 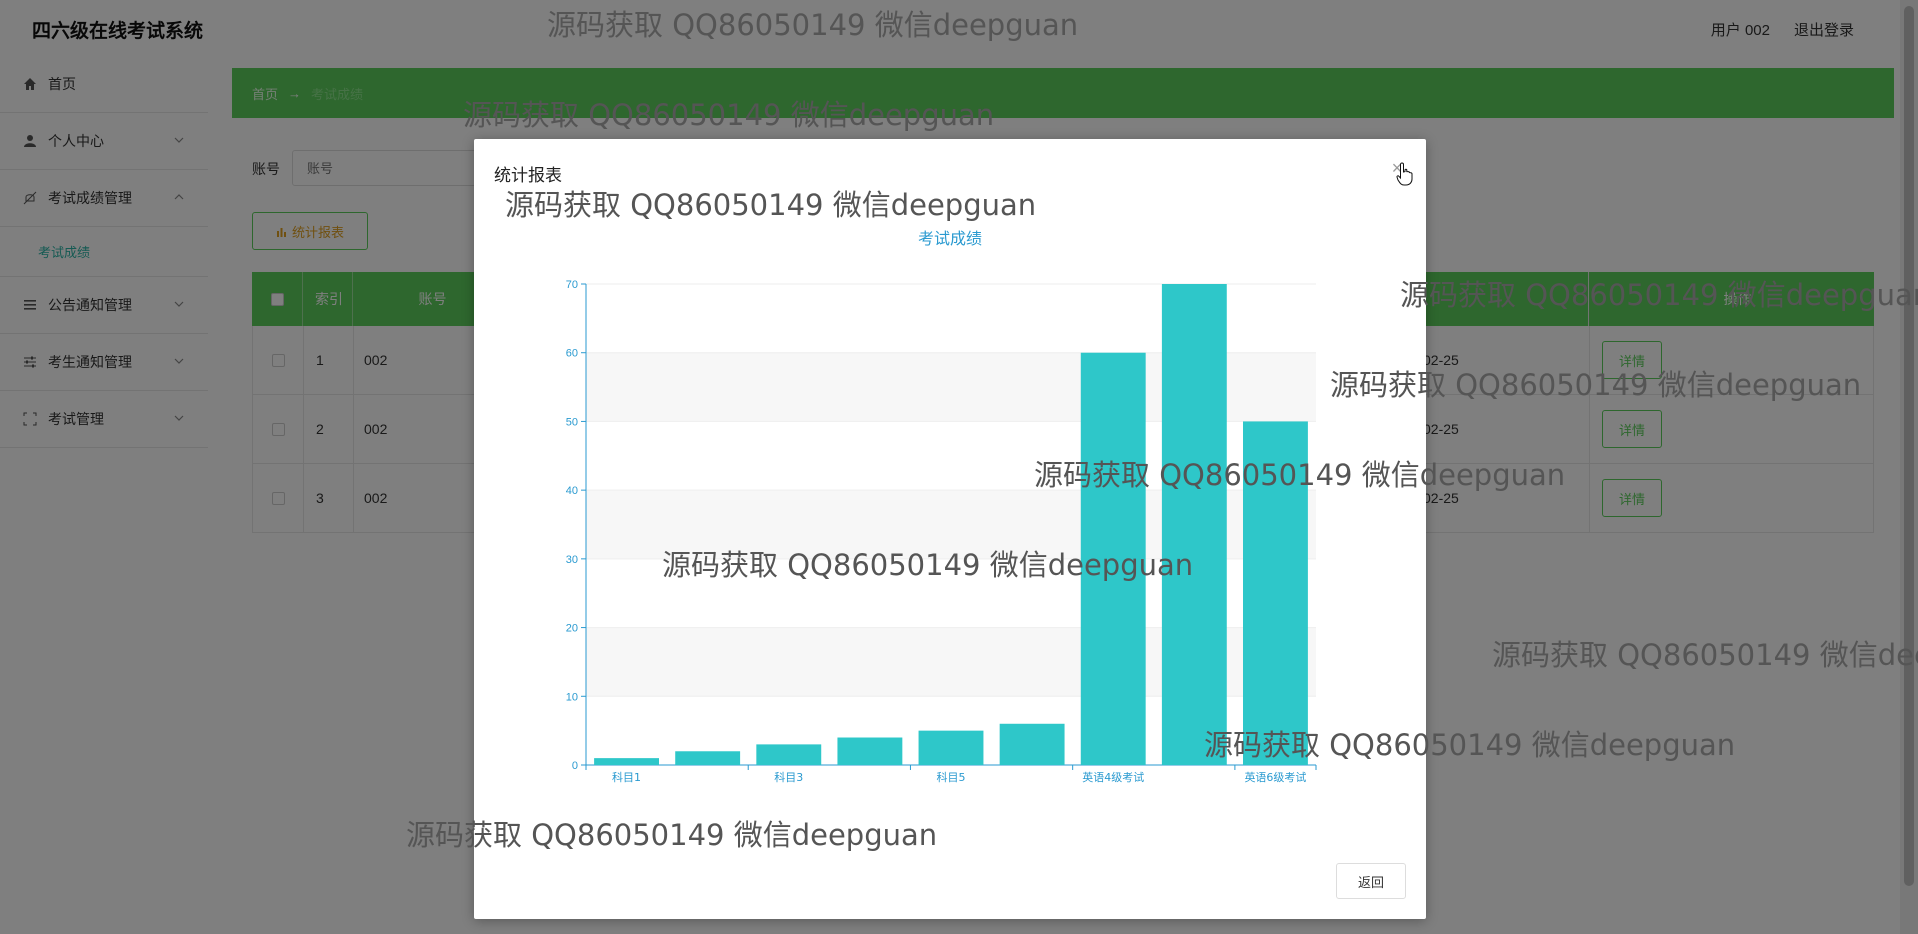 What do you see at coordinates (528, 175) in the screenshot?
I see `modal-title: 统计报表` at bounding box center [528, 175].